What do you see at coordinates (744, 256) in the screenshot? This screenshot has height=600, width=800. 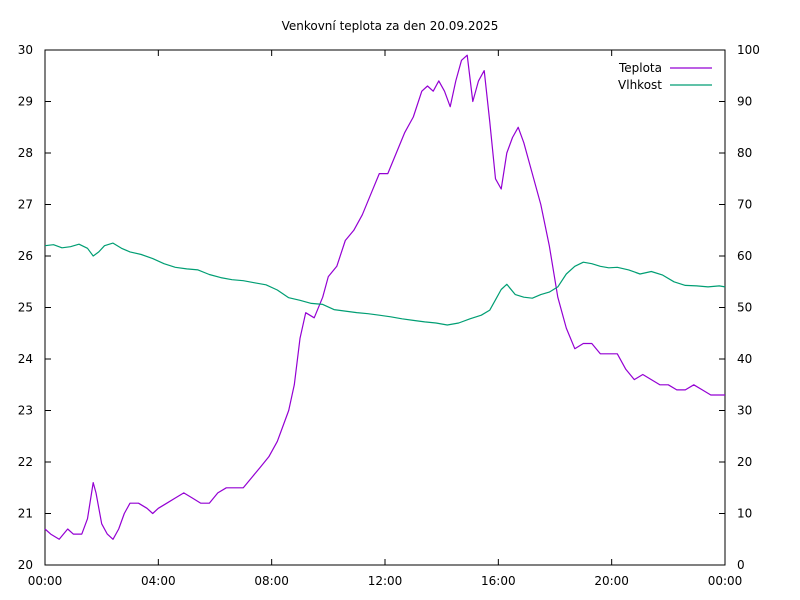 I see `y2-tick-label: 60` at bounding box center [744, 256].